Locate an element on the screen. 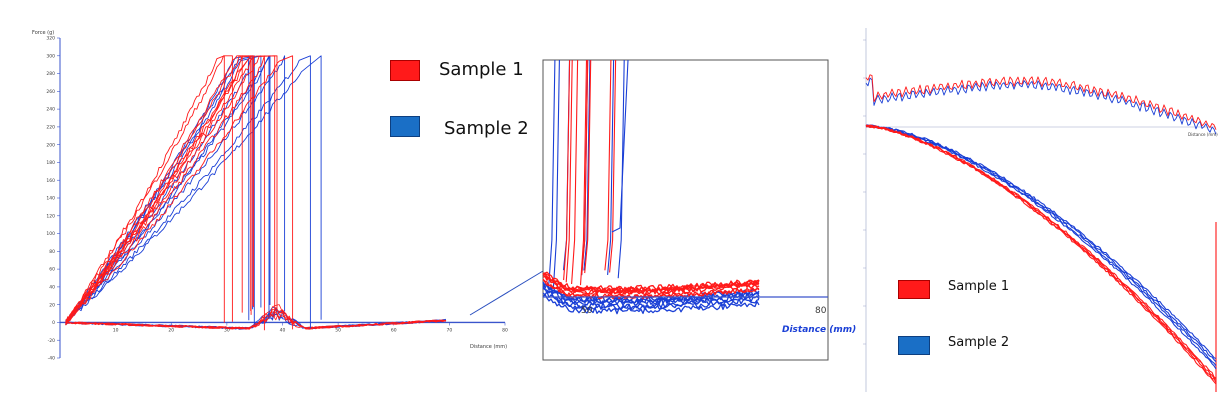 This screenshot has height=411, width=1224. panel1-ytick-label: 240 is located at coordinates (50, 110).